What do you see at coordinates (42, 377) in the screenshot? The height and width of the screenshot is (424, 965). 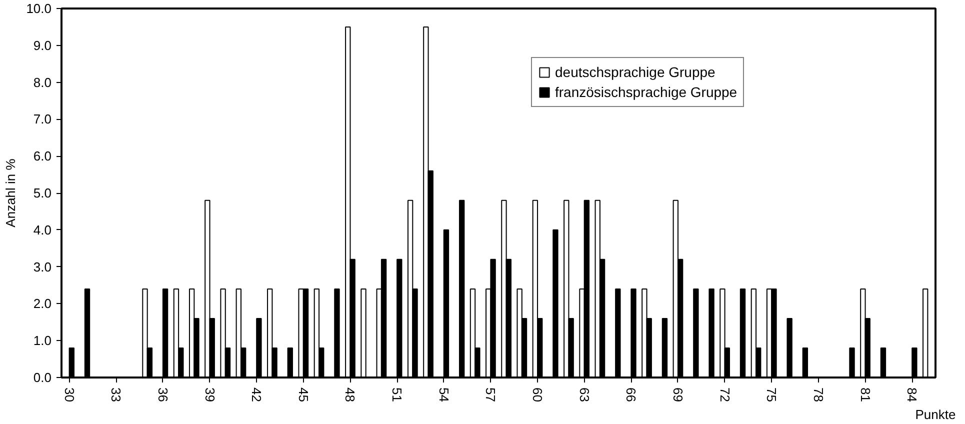 I see `y-tick-label: 0.0` at bounding box center [42, 377].